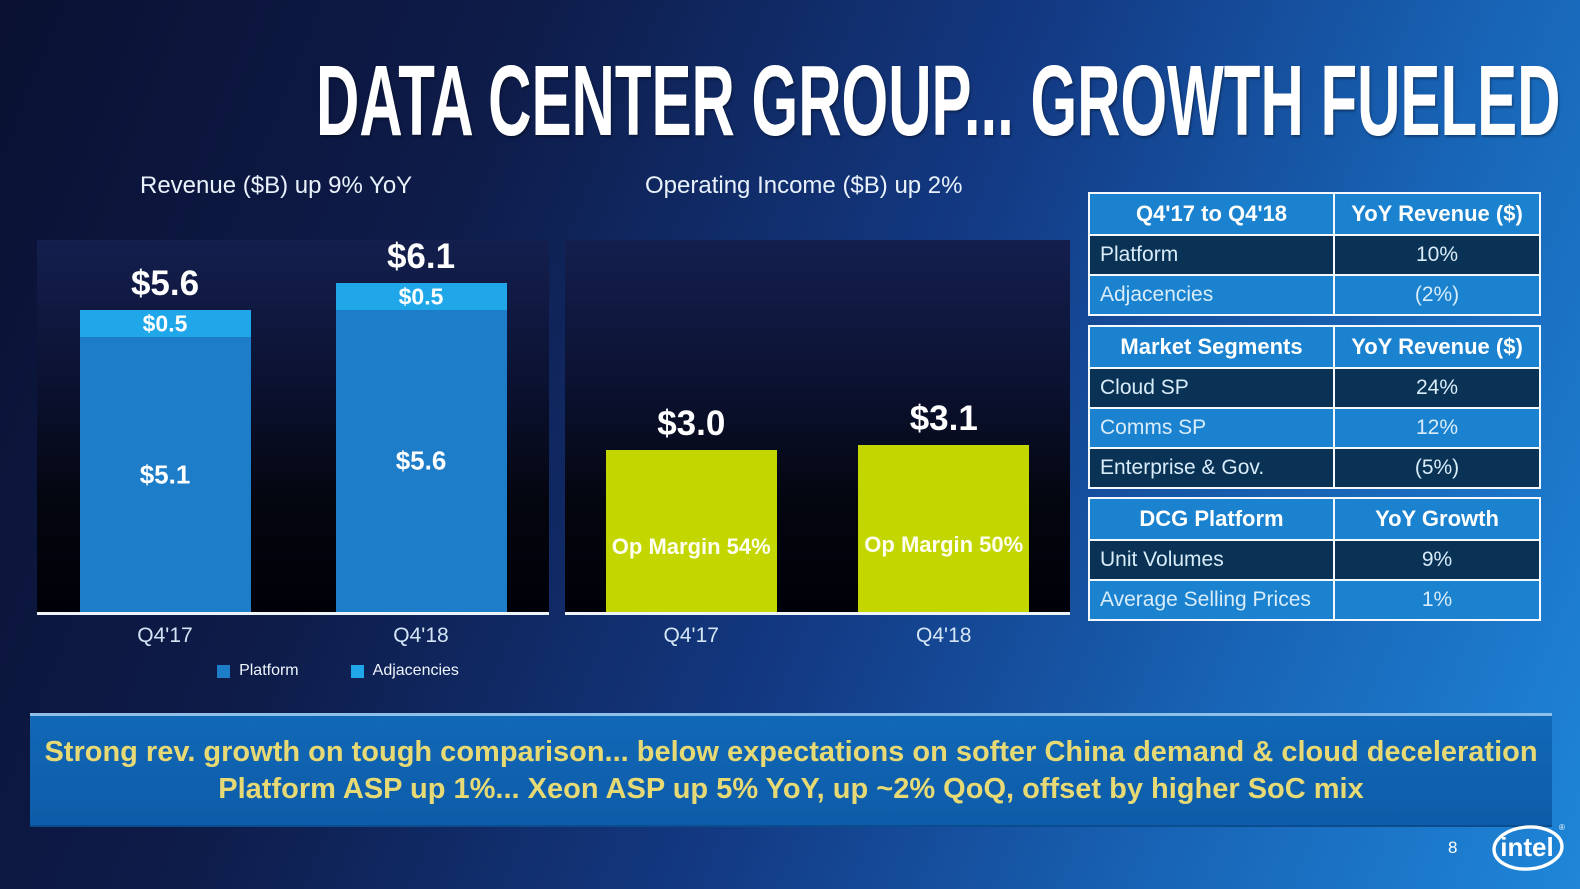  What do you see at coordinates (1437, 560) in the screenshot?
I see `table-row-value-cell: 9%` at bounding box center [1437, 560].